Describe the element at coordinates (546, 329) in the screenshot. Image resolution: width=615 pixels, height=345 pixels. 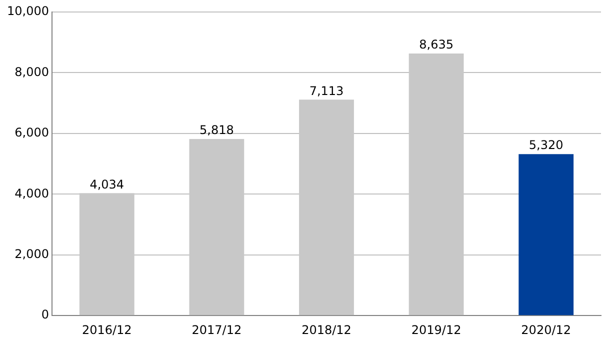
I see `x-tick-label: 2020/12` at that location.